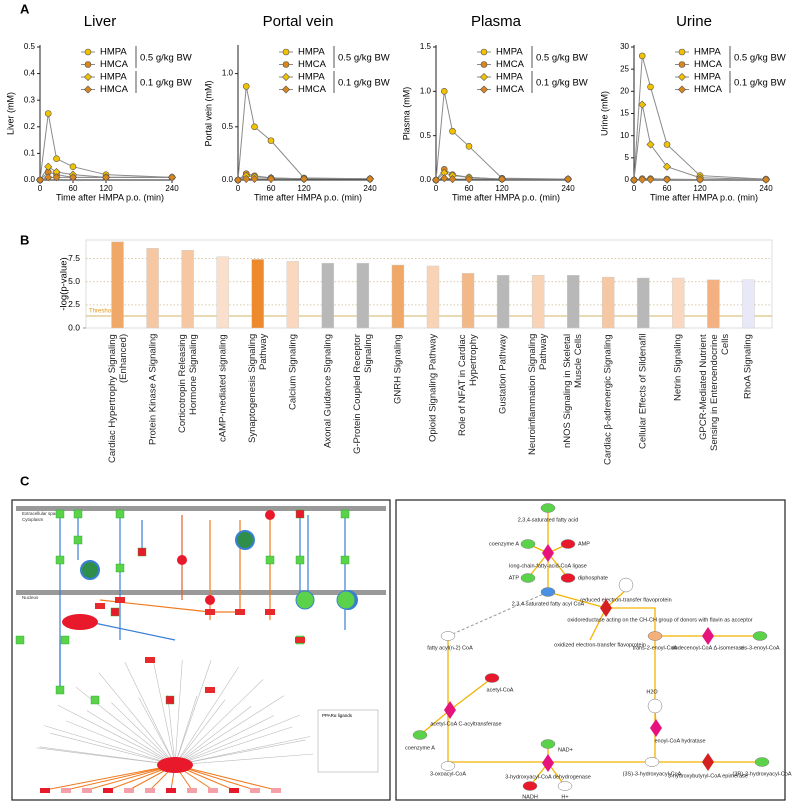 This screenshot has width=793, height=806. I want to click on y-tick-label: 1.5, so click(426, 46).